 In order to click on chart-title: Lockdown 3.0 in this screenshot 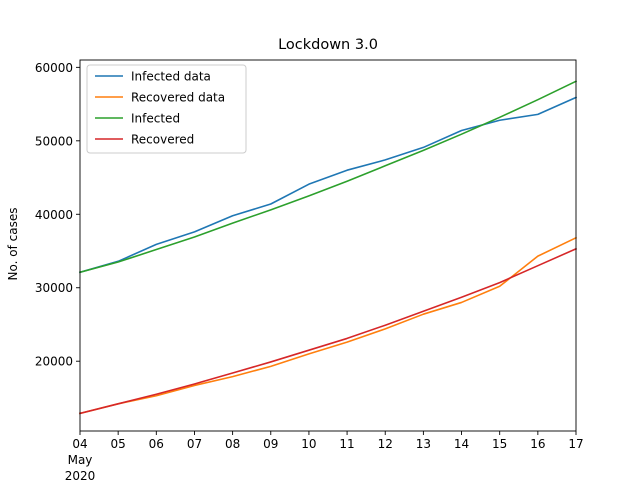, I will do `click(328, 45)`.